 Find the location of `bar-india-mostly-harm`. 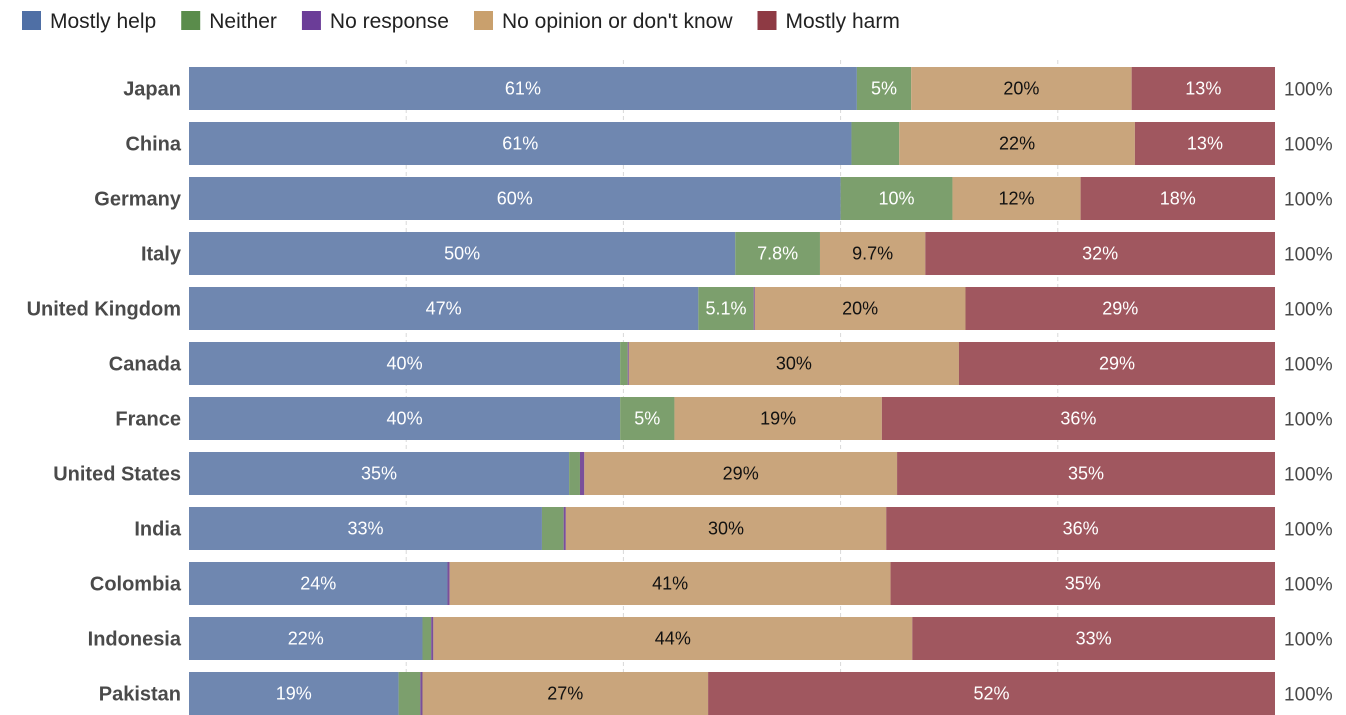

bar-india-mostly-harm is located at coordinates (1080, 528).